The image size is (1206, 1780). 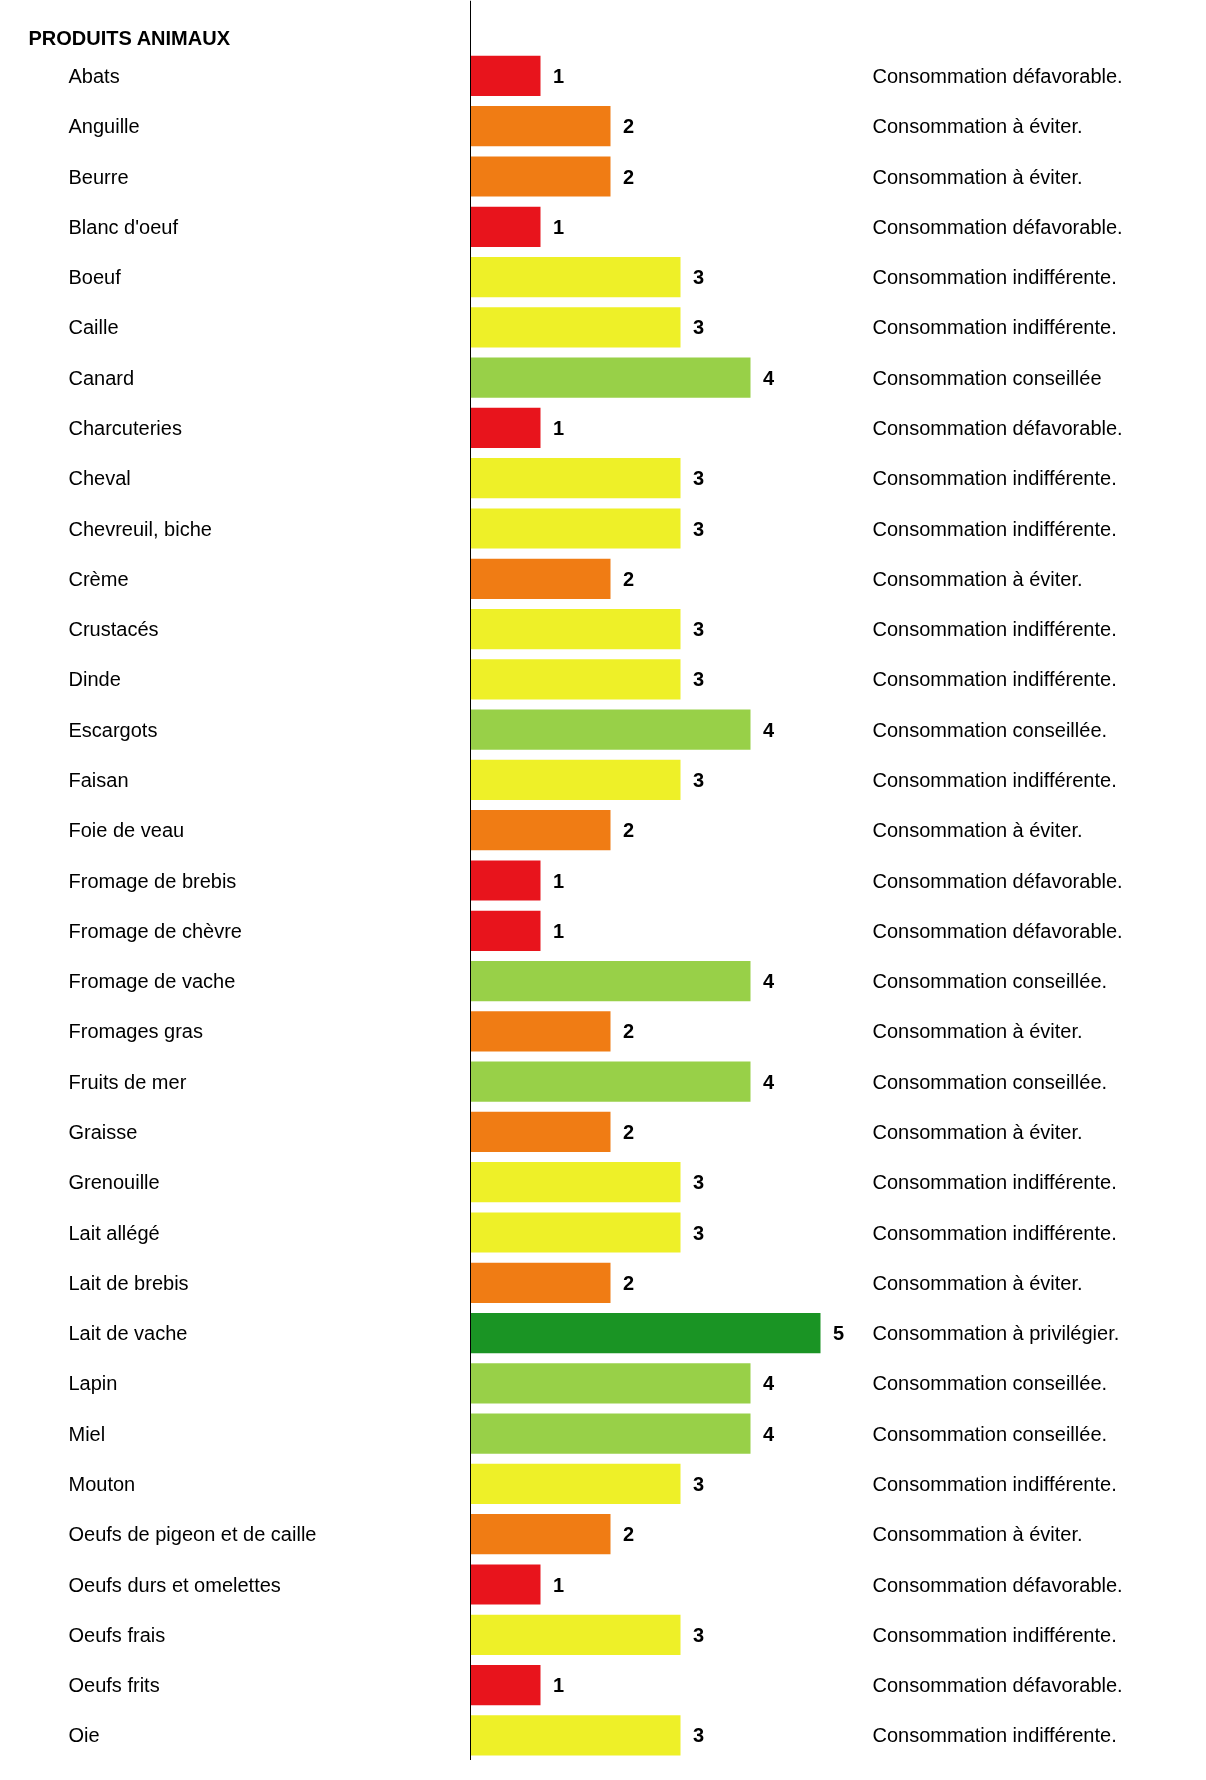 What do you see at coordinates (98, 176) in the screenshot?
I see `y-tick-label: Beurre` at bounding box center [98, 176].